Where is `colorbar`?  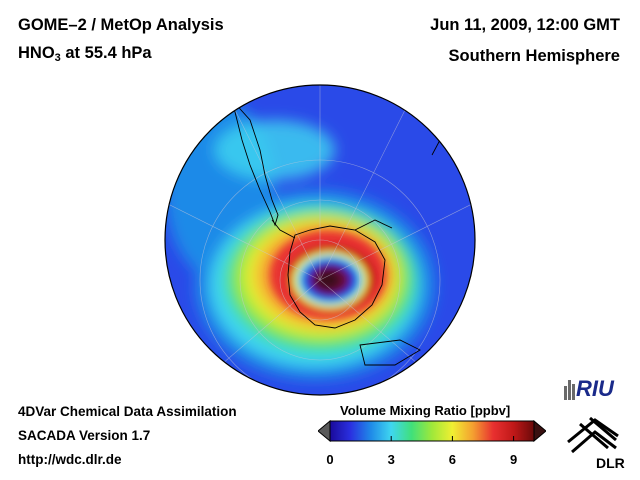 colorbar is located at coordinates (432, 431).